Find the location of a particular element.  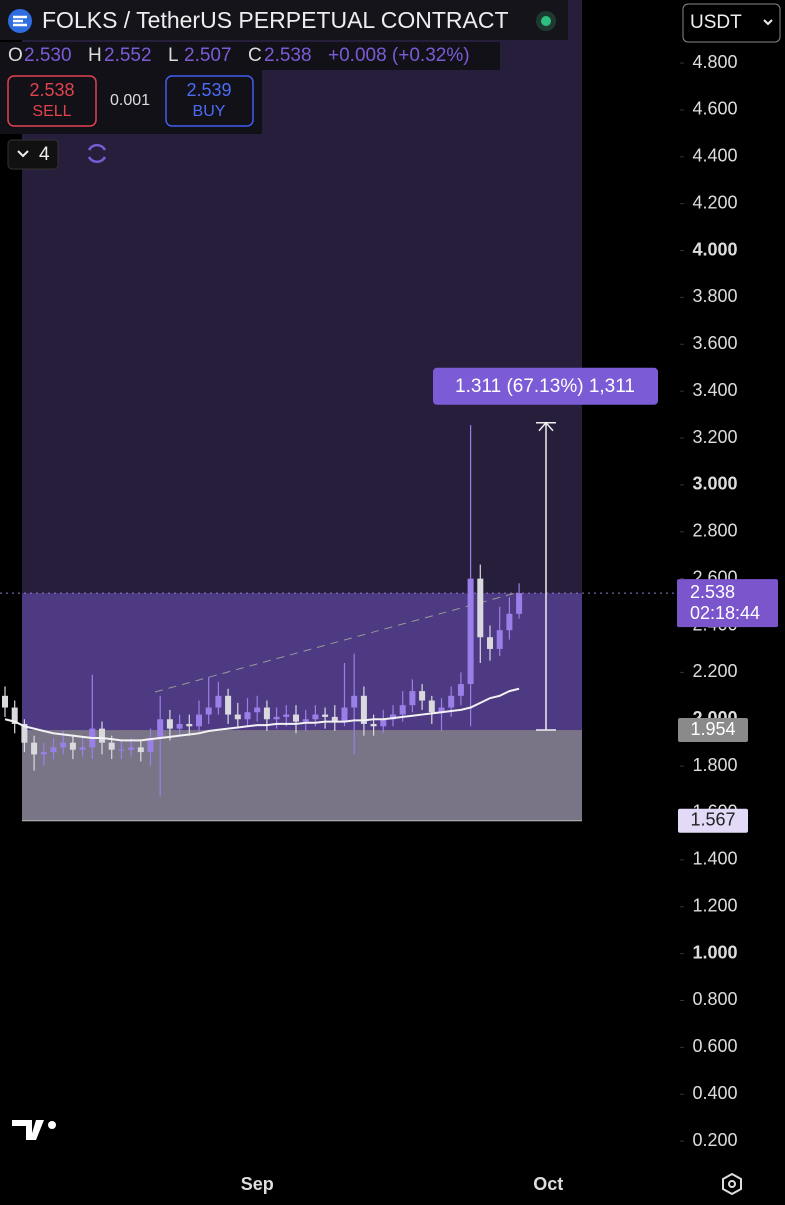

change: +0.008 (+0.32%) is located at coordinates (399, 55).